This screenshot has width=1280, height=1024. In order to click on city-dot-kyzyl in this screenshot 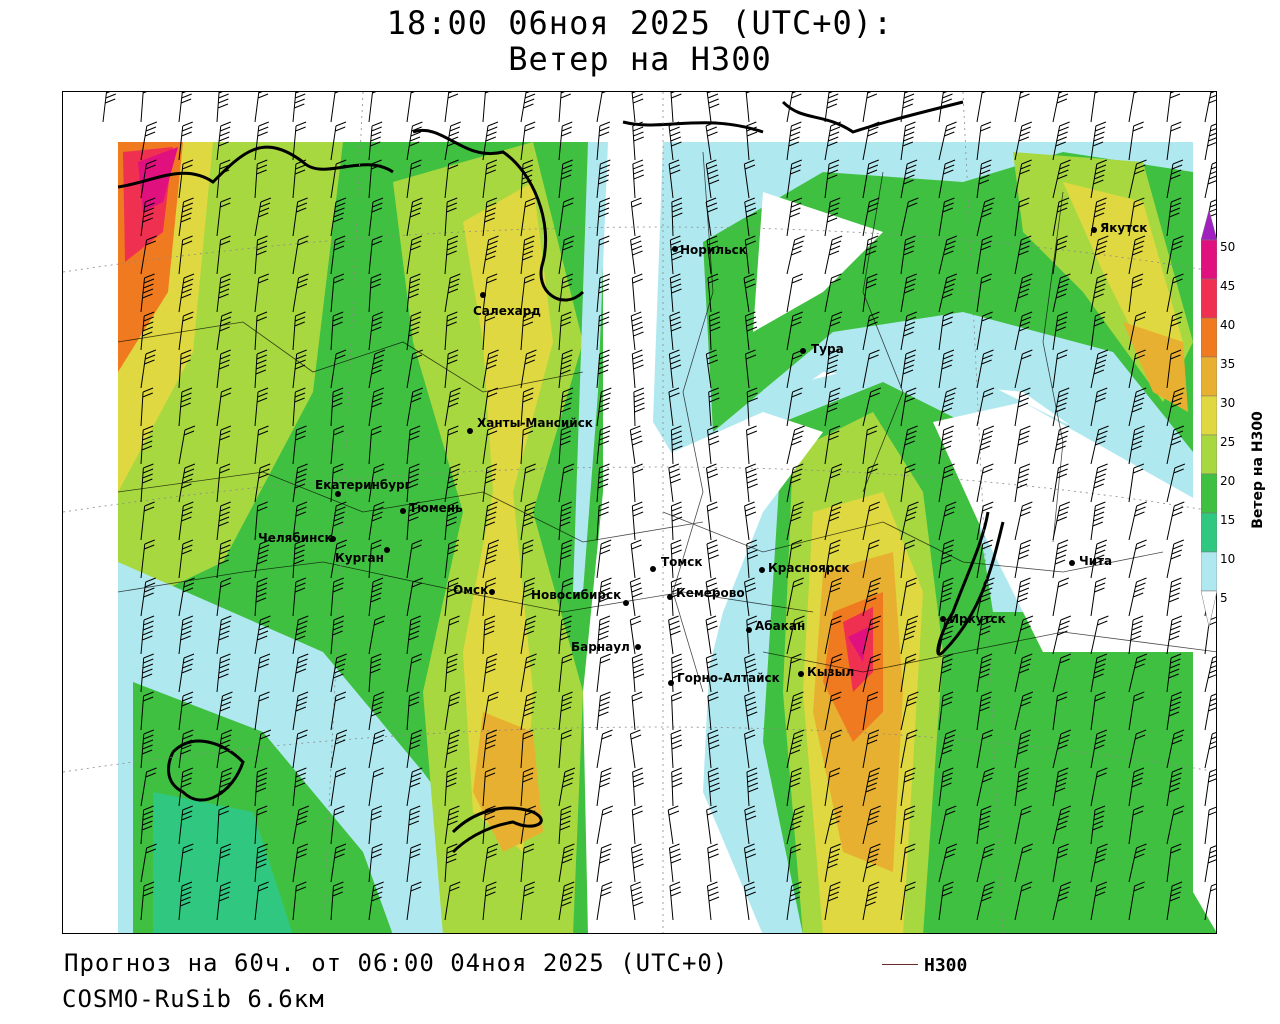, I will do `click(801, 674)`.